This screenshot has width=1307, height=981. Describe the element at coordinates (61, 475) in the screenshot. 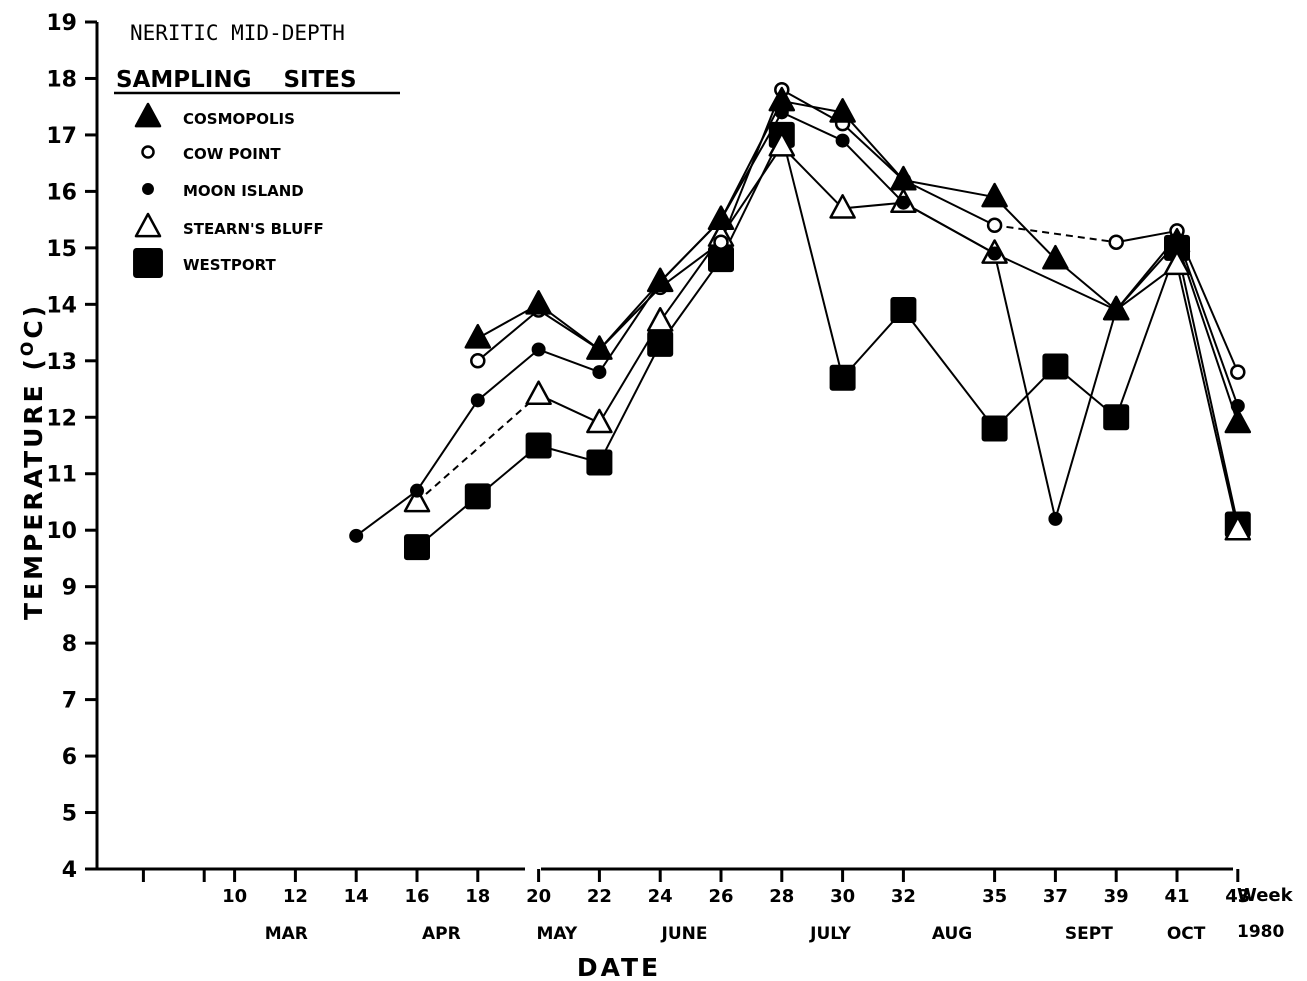

I see `y-tick-label: 11` at that location.